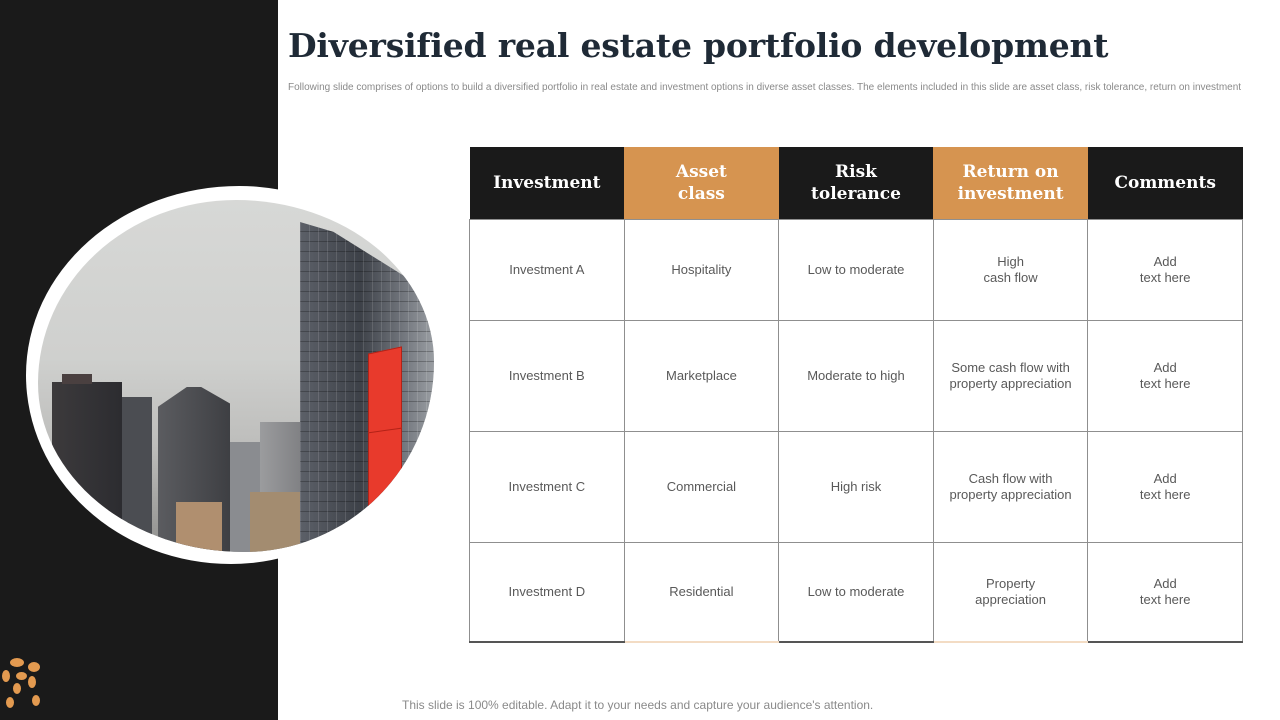 The height and width of the screenshot is (720, 1280). What do you see at coordinates (701, 269) in the screenshot?
I see `cell-asset-class: Hospitality` at bounding box center [701, 269].